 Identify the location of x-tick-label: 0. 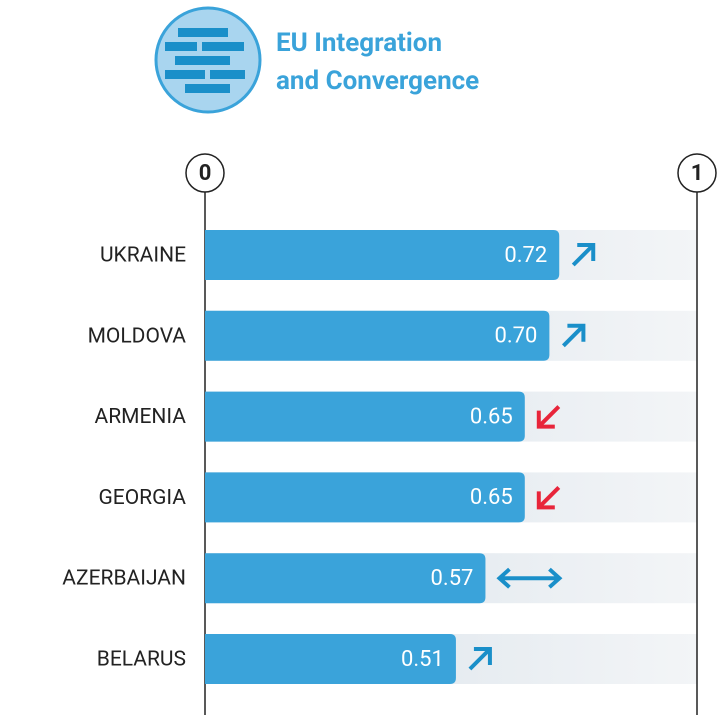
(205, 173).